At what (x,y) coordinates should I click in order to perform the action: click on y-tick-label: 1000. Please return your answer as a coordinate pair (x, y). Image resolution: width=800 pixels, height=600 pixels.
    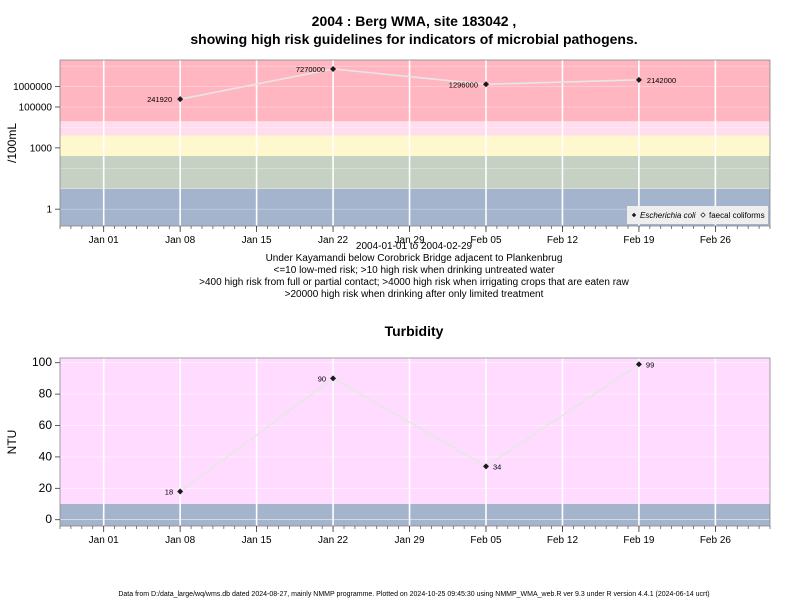
    Looking at the image, I should click on (41, 148).